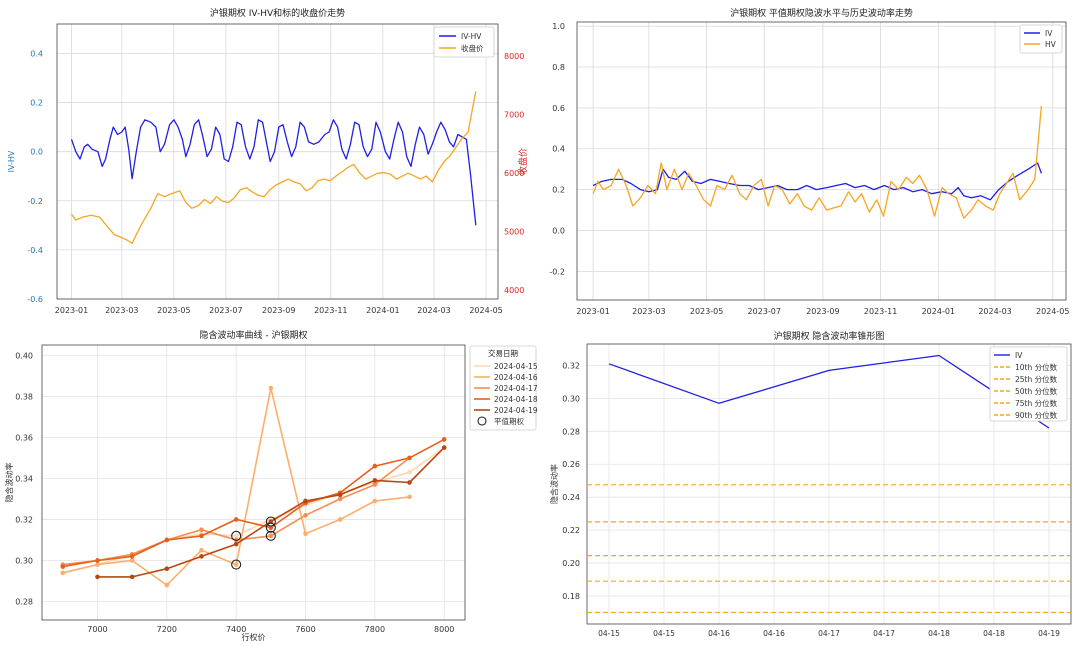  I want to click on x-tick-label: 7400, so click(236, 629).